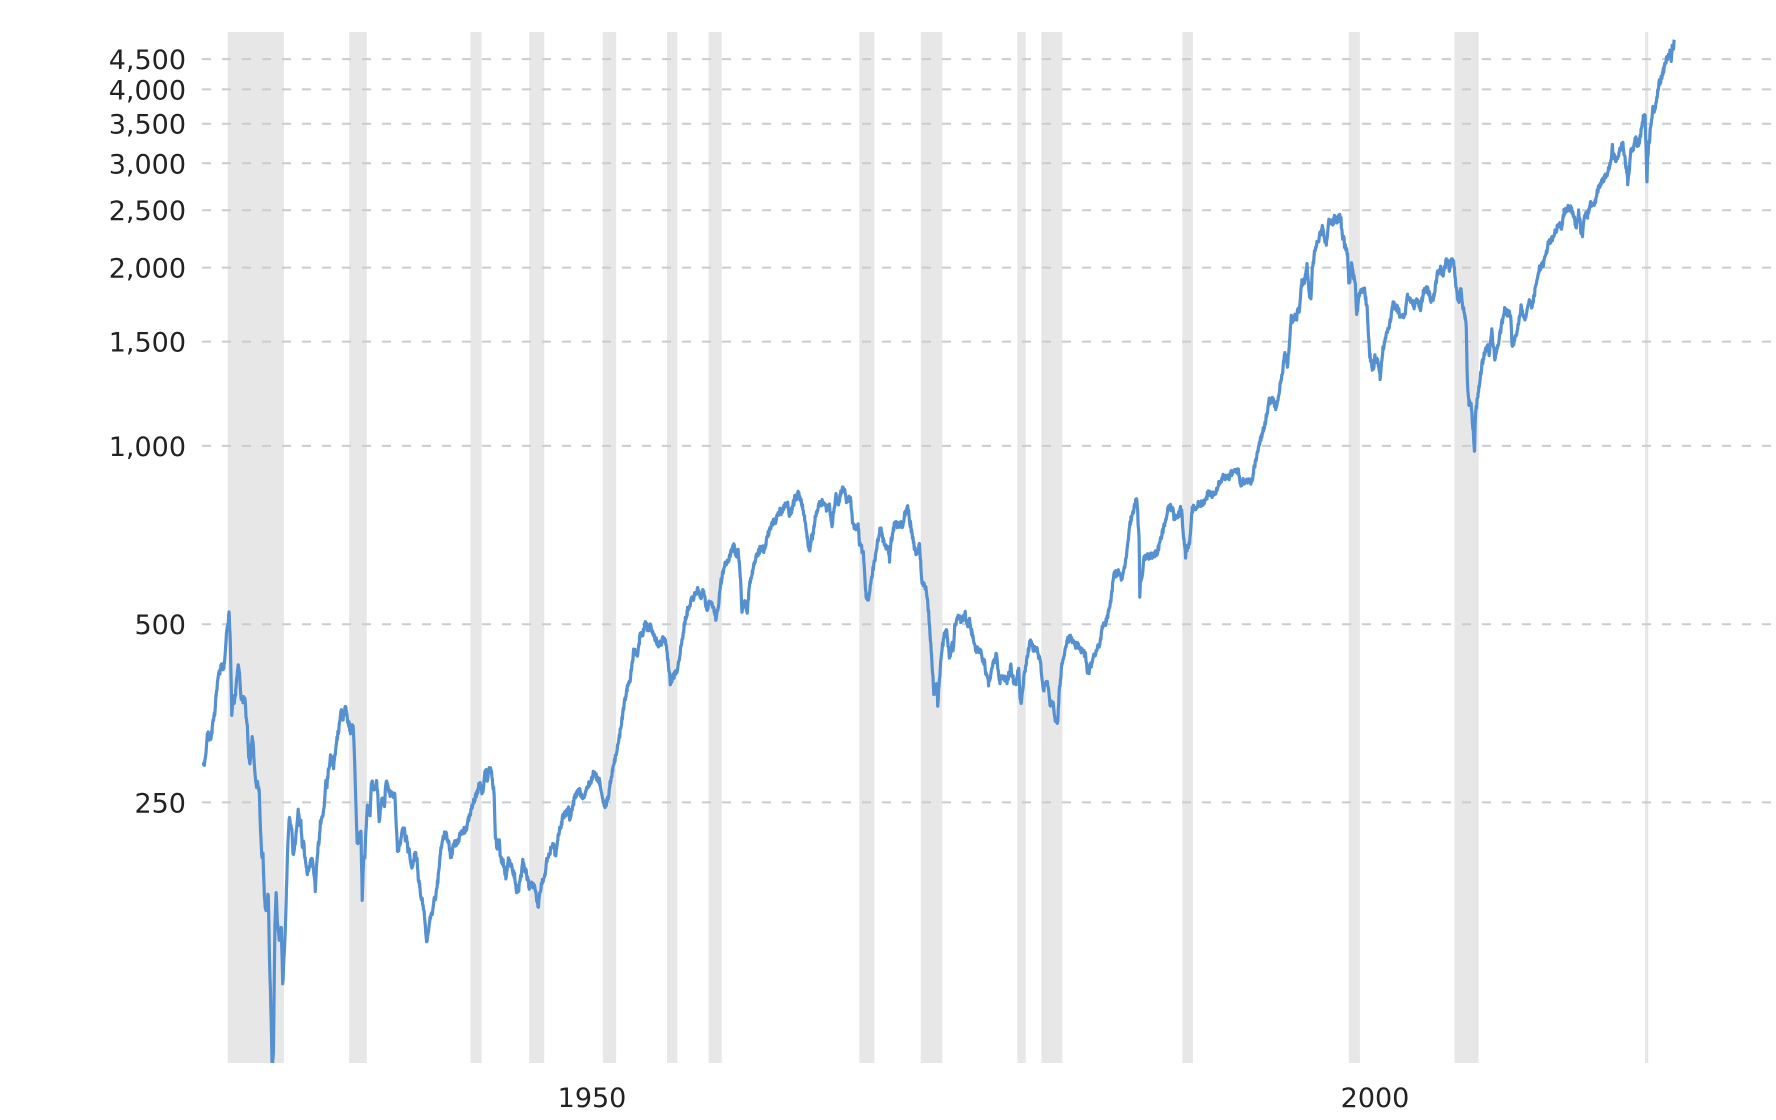  What do you see at coordinates (147, 211) in the screenshot?
I see `y-axis-label: 2,500` at bounding box center [147, 211].